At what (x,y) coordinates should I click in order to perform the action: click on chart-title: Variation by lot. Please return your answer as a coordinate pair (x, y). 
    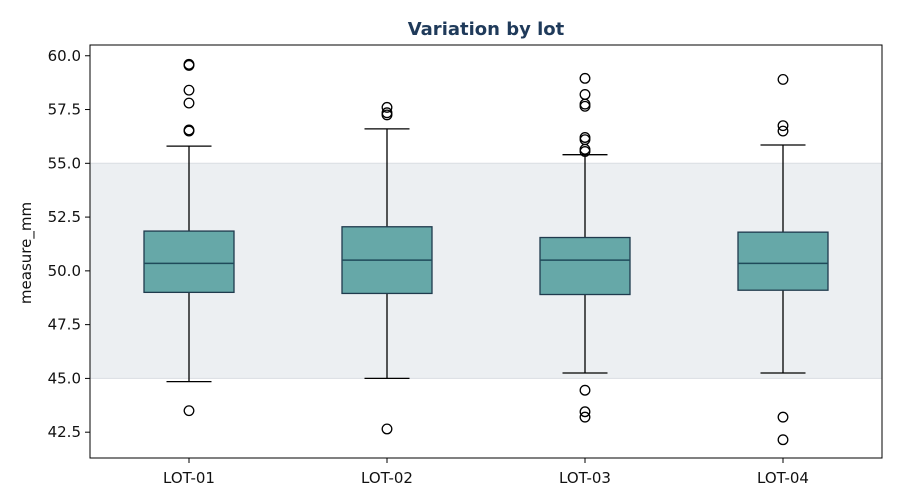
    Looking at the image, I should click on (486, 29).